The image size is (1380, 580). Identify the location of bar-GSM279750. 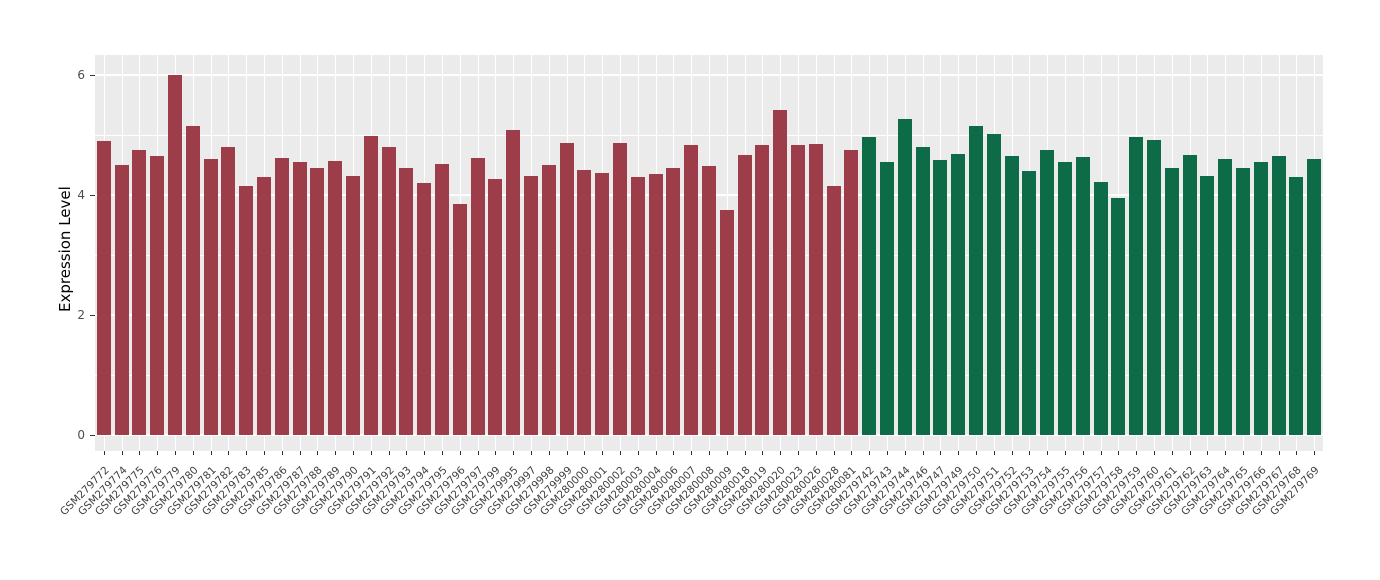
(976, 280).